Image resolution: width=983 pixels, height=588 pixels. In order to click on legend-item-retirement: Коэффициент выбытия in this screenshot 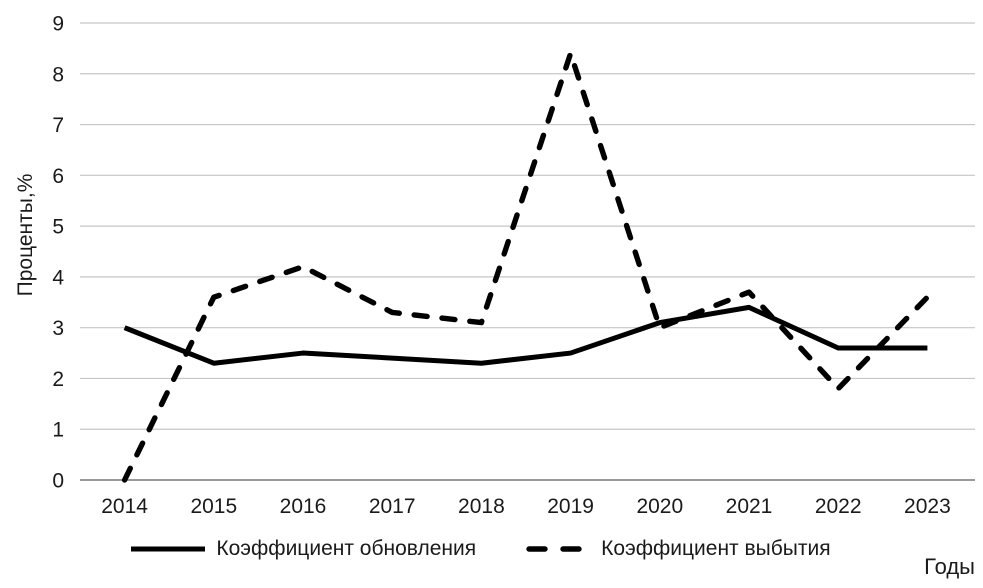, I will do `click(677, 549)`.